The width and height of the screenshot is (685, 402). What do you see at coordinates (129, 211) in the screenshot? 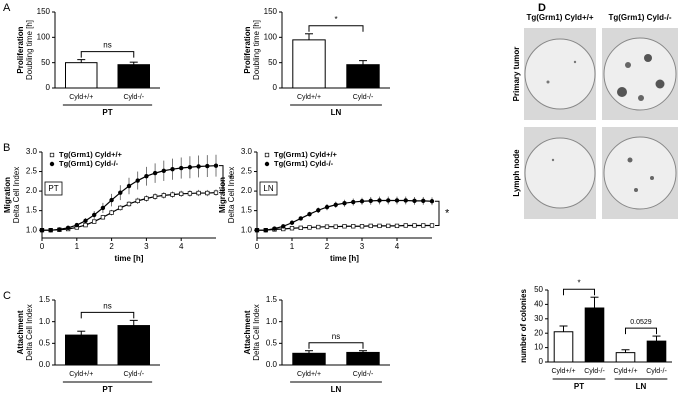
I see `series-line` at bounding box center [129, 211].